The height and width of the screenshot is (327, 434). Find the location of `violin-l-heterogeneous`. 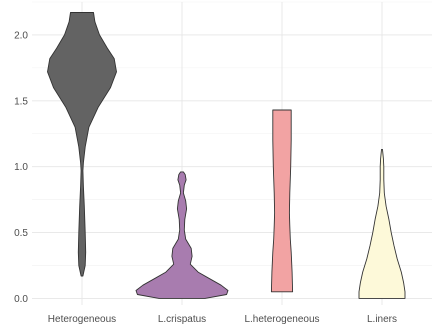

violin-l-heterogeneous is located at coordinates (282, 201).